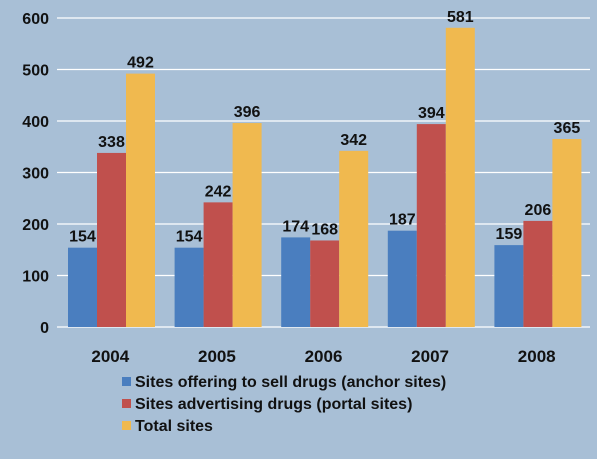 The height and width of the screenshot is (459, 597). What do you see at coordinates (35, 225) in the screenshot?
I see `y-tick-label: 200` at bounding box center [35, 225].